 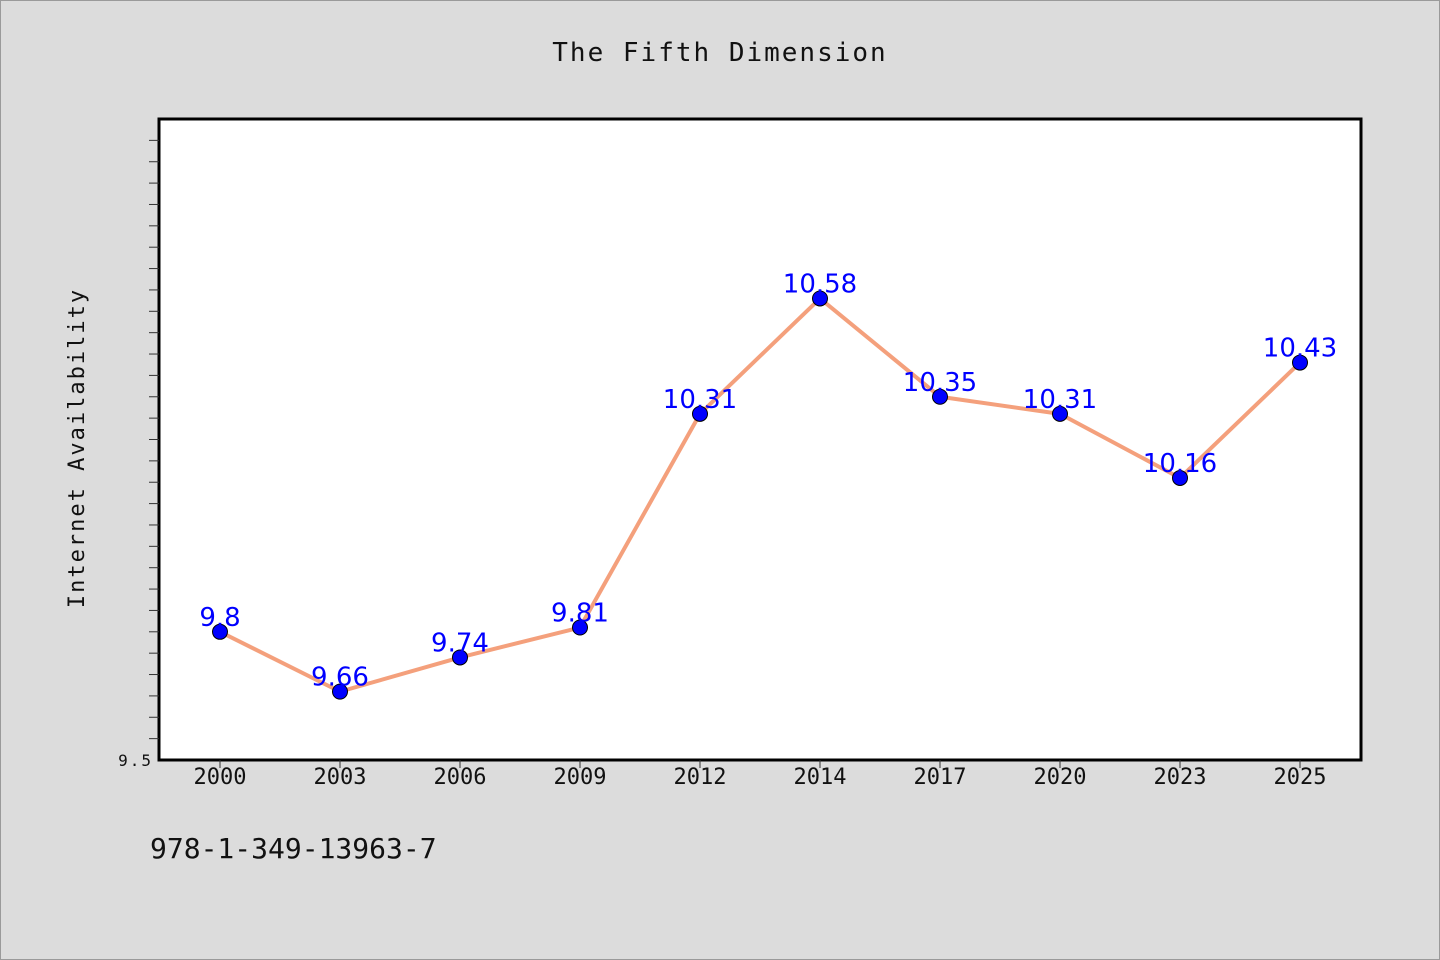 What do you see at coordinates (340, 777) in the screenshot?
I see `x-tick-label: 2003` at bounding box center [340, 777].